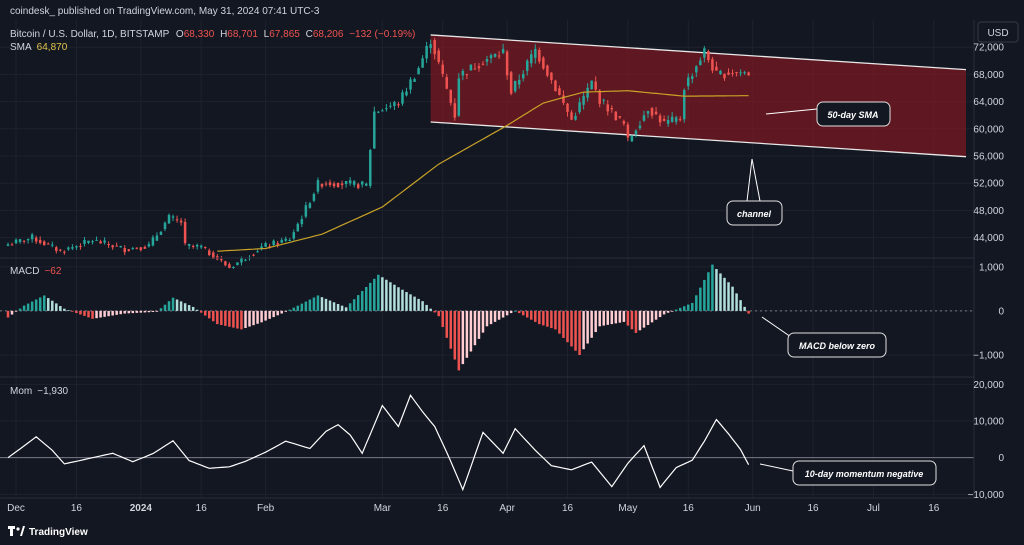 The height and width of the screenshot is (545, 1024). Describe the element at coordinates (776, 327) in the screenshot. I see `annotation-macd-pointer` at that location.